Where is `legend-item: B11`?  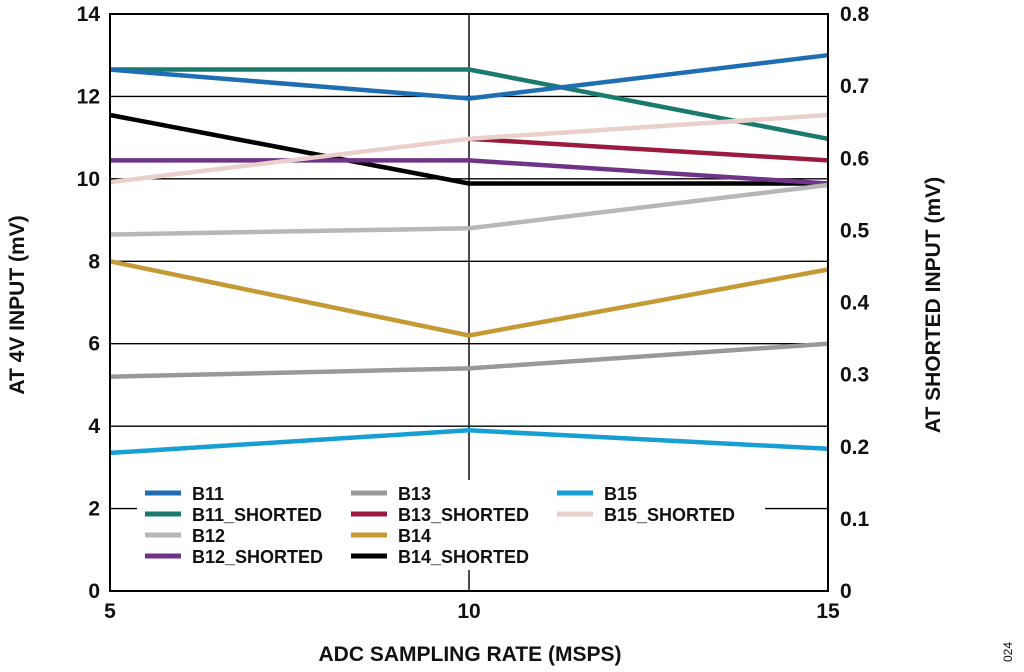 legend-item: B11 is located at coordinates (184, 494).